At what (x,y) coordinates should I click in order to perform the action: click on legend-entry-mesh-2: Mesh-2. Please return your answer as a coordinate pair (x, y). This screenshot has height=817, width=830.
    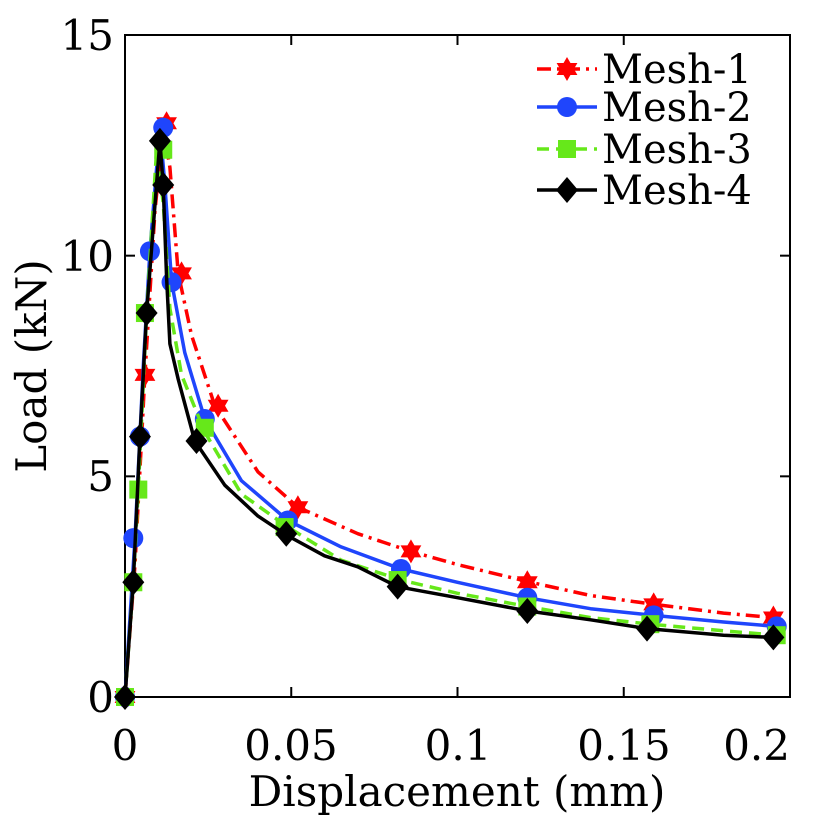
    Looking at the image, I should click on (644, 108).